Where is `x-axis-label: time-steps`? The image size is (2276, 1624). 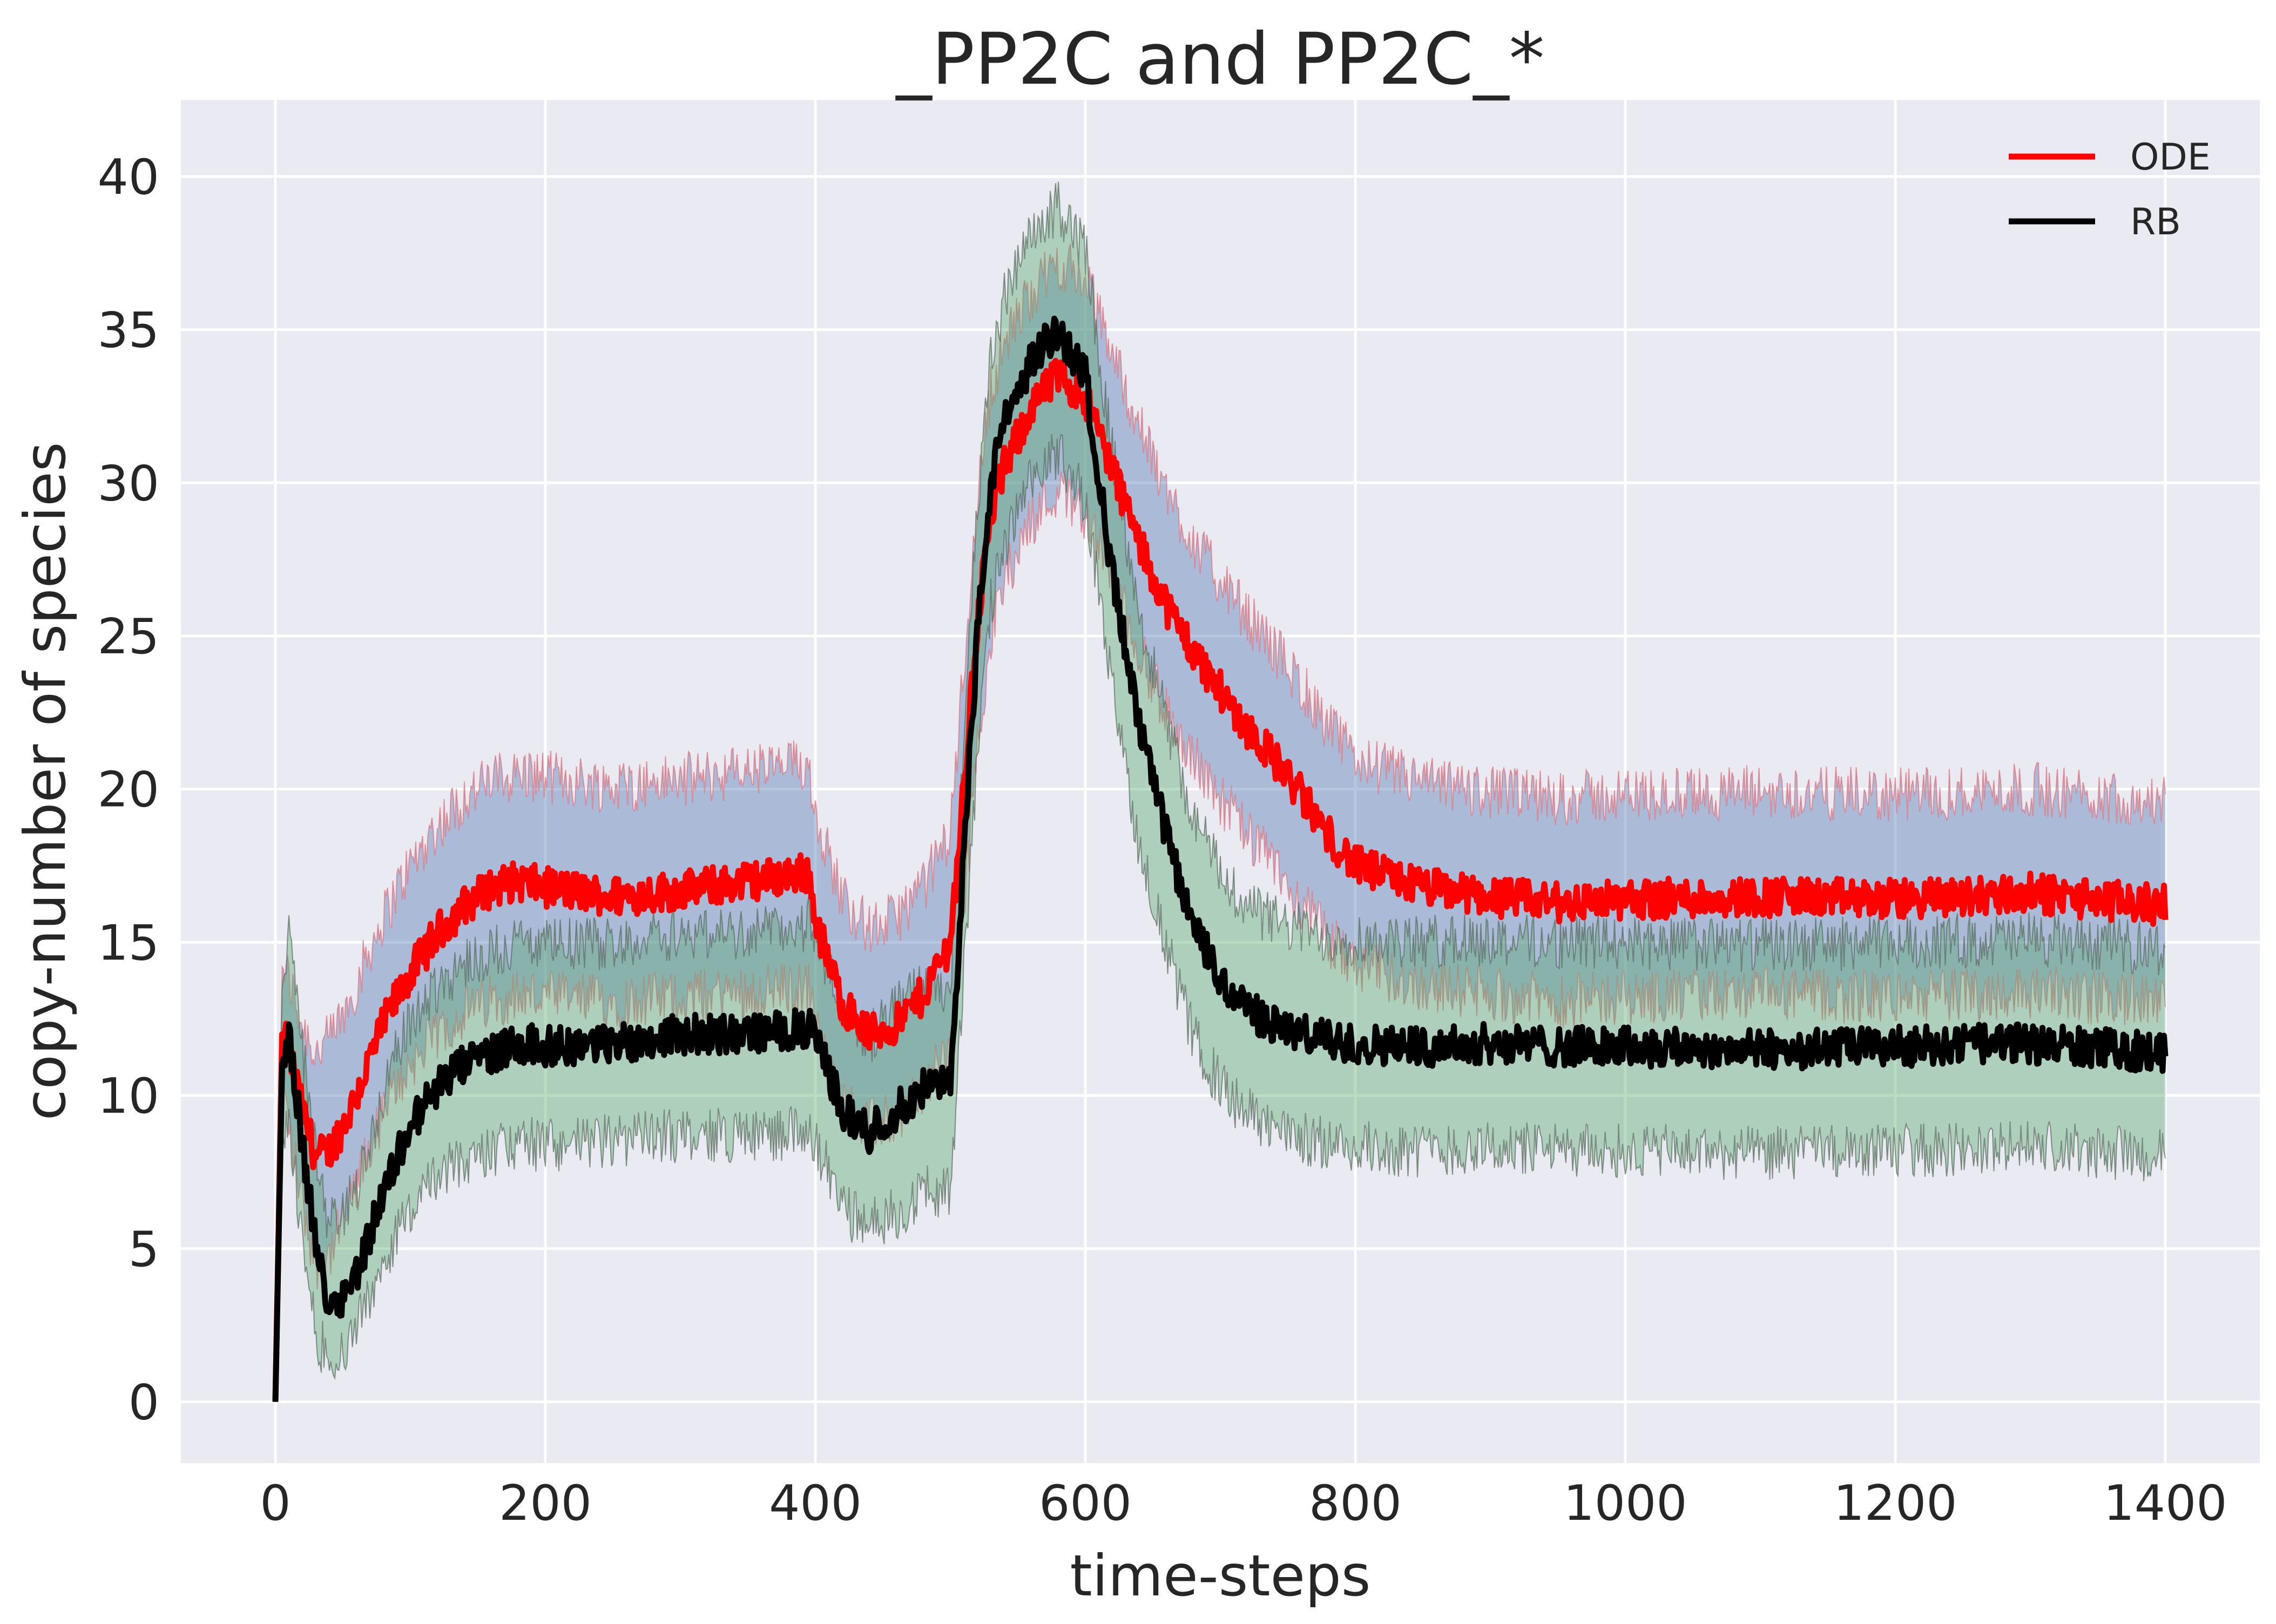 x-axis-label: time-steps is located at coordinates (1220, 1576).